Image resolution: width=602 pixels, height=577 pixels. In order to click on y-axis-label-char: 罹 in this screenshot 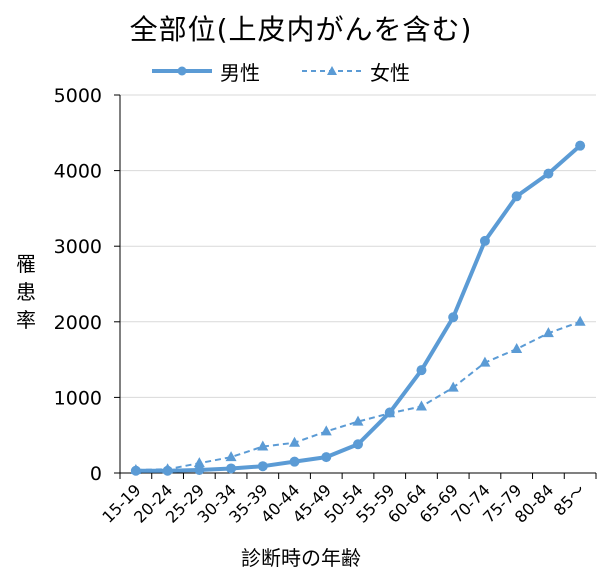, I will do `click(26, 264)`.